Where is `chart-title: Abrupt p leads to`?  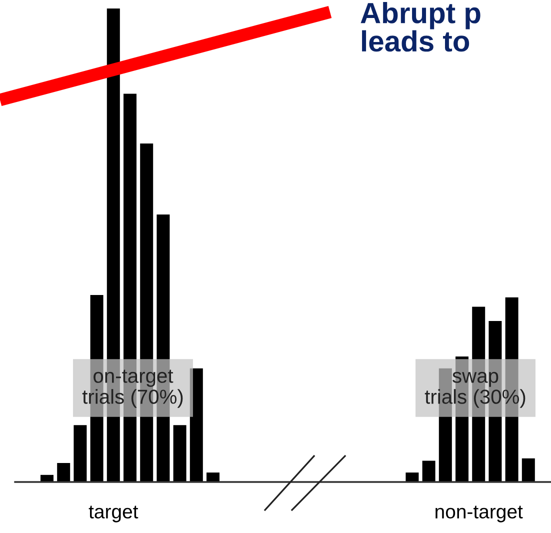 chart-title: Abrupt p leads to is located at coordinates (420, 27).